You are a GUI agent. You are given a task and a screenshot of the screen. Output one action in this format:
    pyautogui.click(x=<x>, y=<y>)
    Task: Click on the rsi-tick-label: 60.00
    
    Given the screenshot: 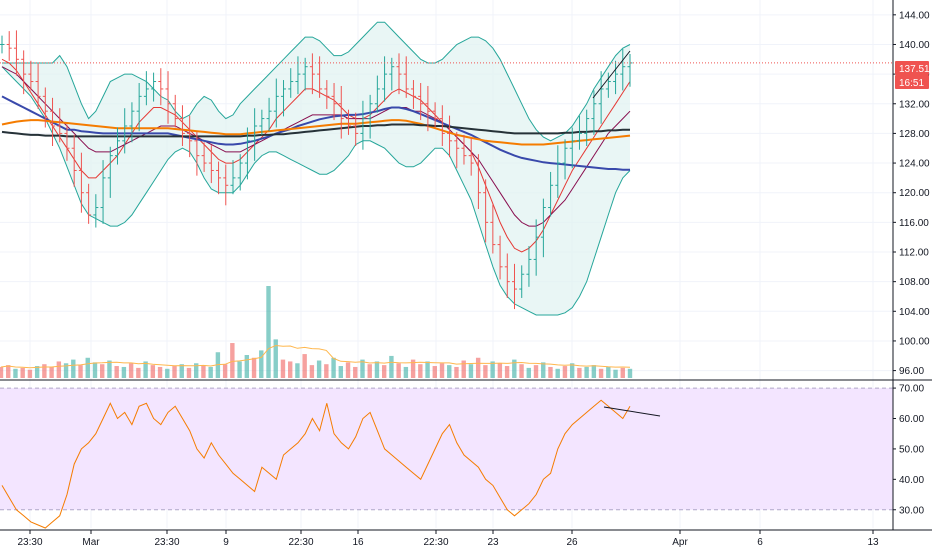 What is the action you would take?
    pyautogui.click(x=911, y=419)
    